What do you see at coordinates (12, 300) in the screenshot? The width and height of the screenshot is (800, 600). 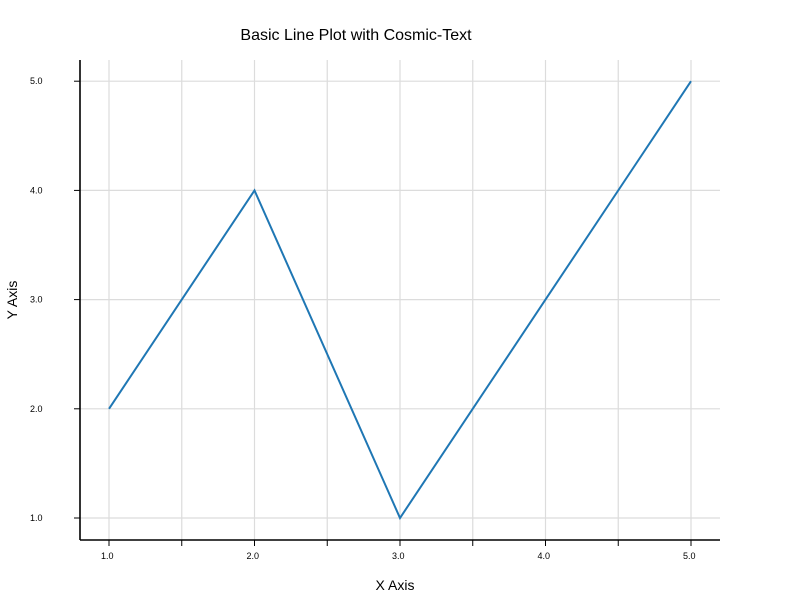 I see `y-axis-label: Y Axis` at bounding box center [12, 300].